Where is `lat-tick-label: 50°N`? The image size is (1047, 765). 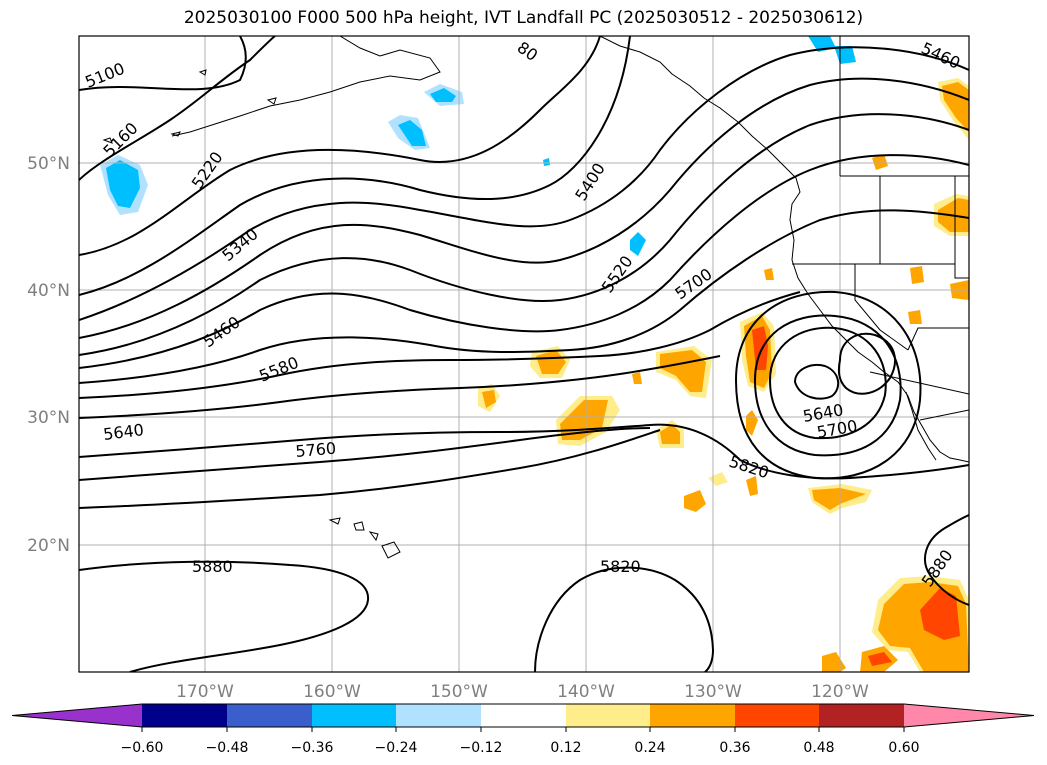 lat-tick-label: 50°N is located at coordinates (48, 164).